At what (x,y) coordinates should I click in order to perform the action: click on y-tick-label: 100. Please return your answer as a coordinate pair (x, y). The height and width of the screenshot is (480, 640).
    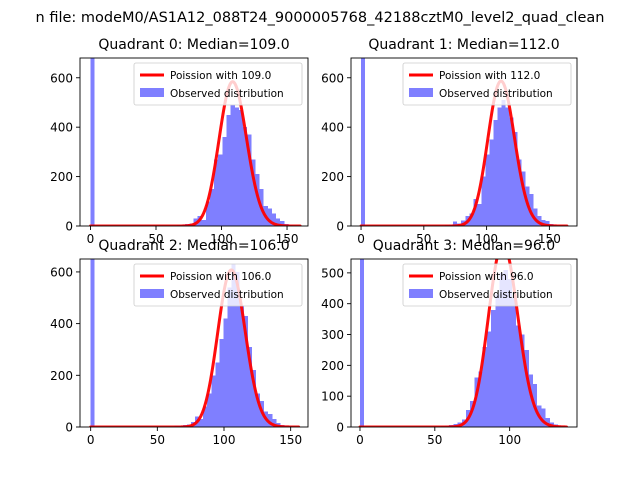
    Looking at the image, I should click on (332, 397).